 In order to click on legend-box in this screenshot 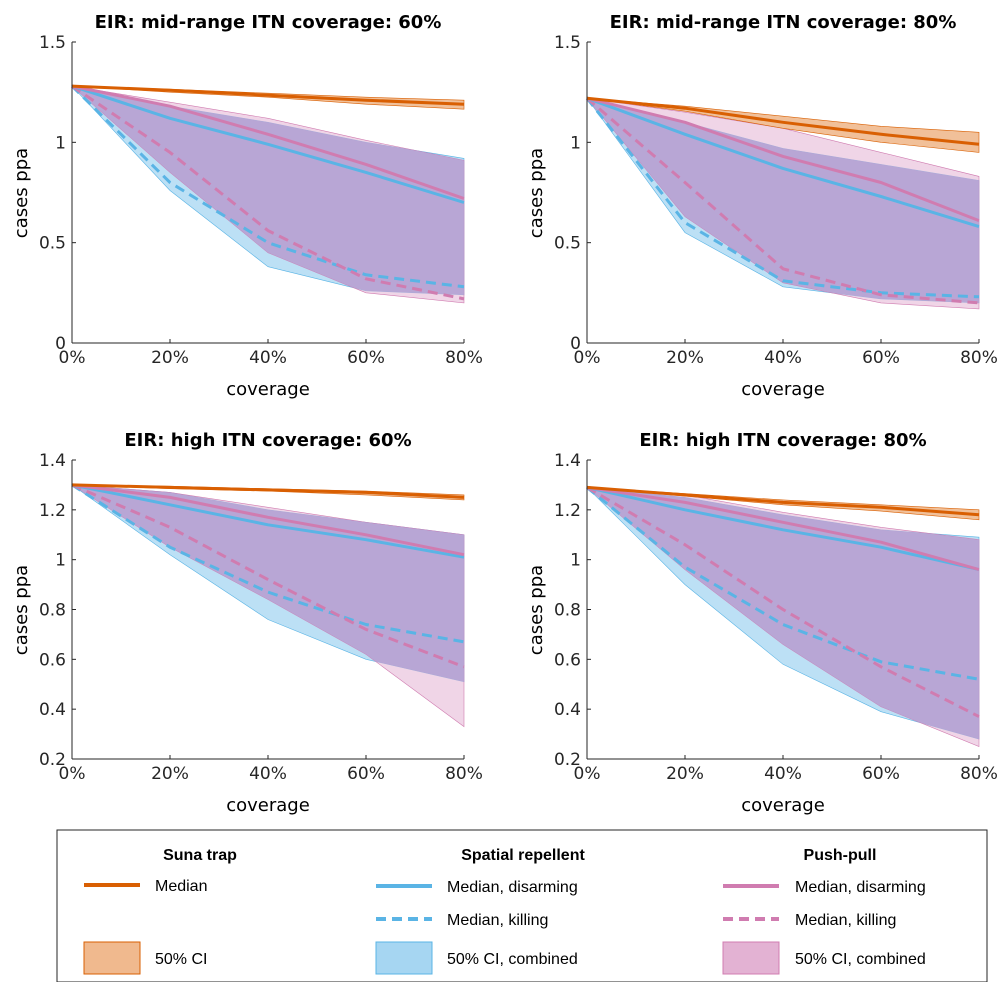, I will do `click(522, 905)`.